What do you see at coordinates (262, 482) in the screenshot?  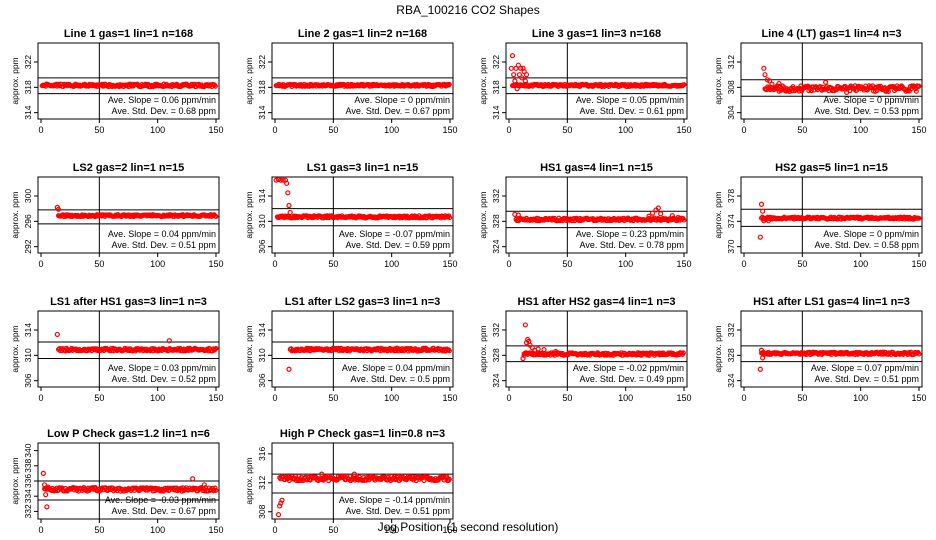 I see `y-tick-label: 312` at bounding box center [262, 482].